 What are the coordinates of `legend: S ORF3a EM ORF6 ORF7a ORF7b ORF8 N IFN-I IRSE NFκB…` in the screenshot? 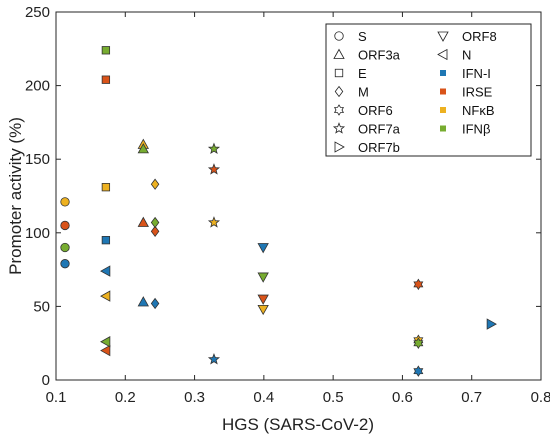 It's located at (428, 90).